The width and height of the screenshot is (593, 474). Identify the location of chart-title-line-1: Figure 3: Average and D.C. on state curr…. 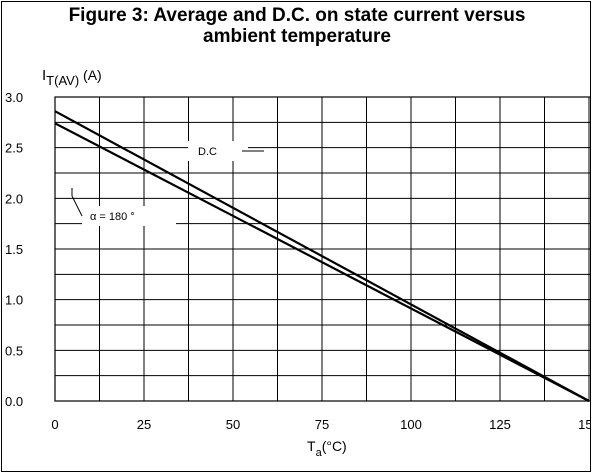
(297, 15).